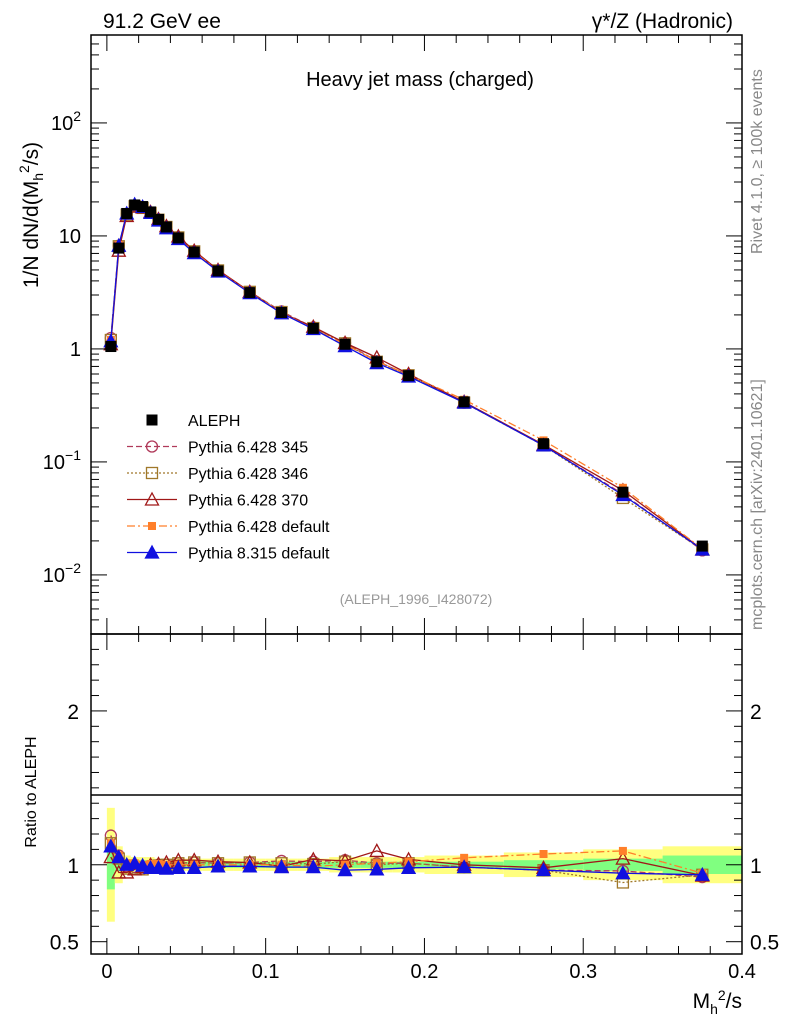 Image resolution: width=786 pixels, height=1024 pixels. What do you see at coordinates (583, 972) in the screenshot?
I see `x-tick-label: 0.3` at bounding box center [583, 972].